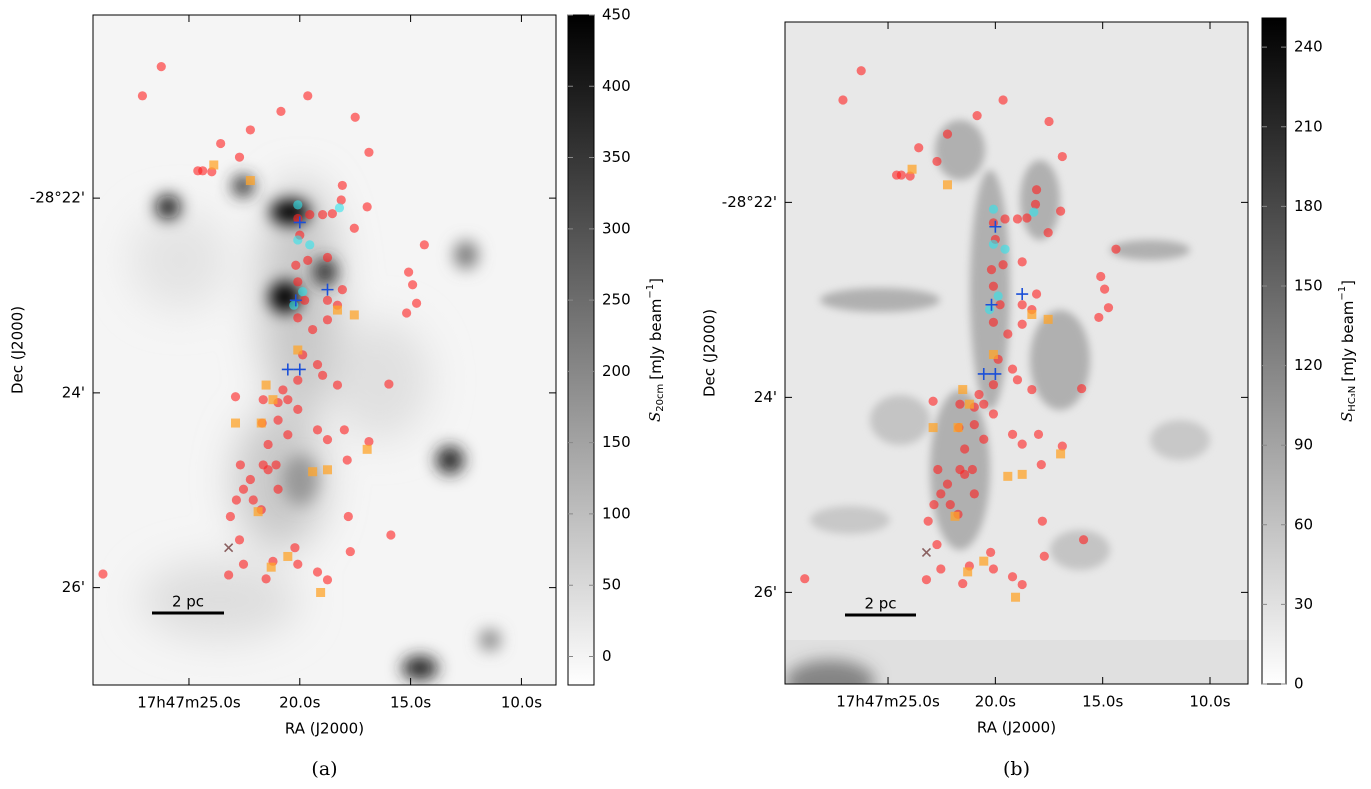 The height and width of the screenshot is (789, 1371). I want to click on panel-caption: (a), so click(324, 769).